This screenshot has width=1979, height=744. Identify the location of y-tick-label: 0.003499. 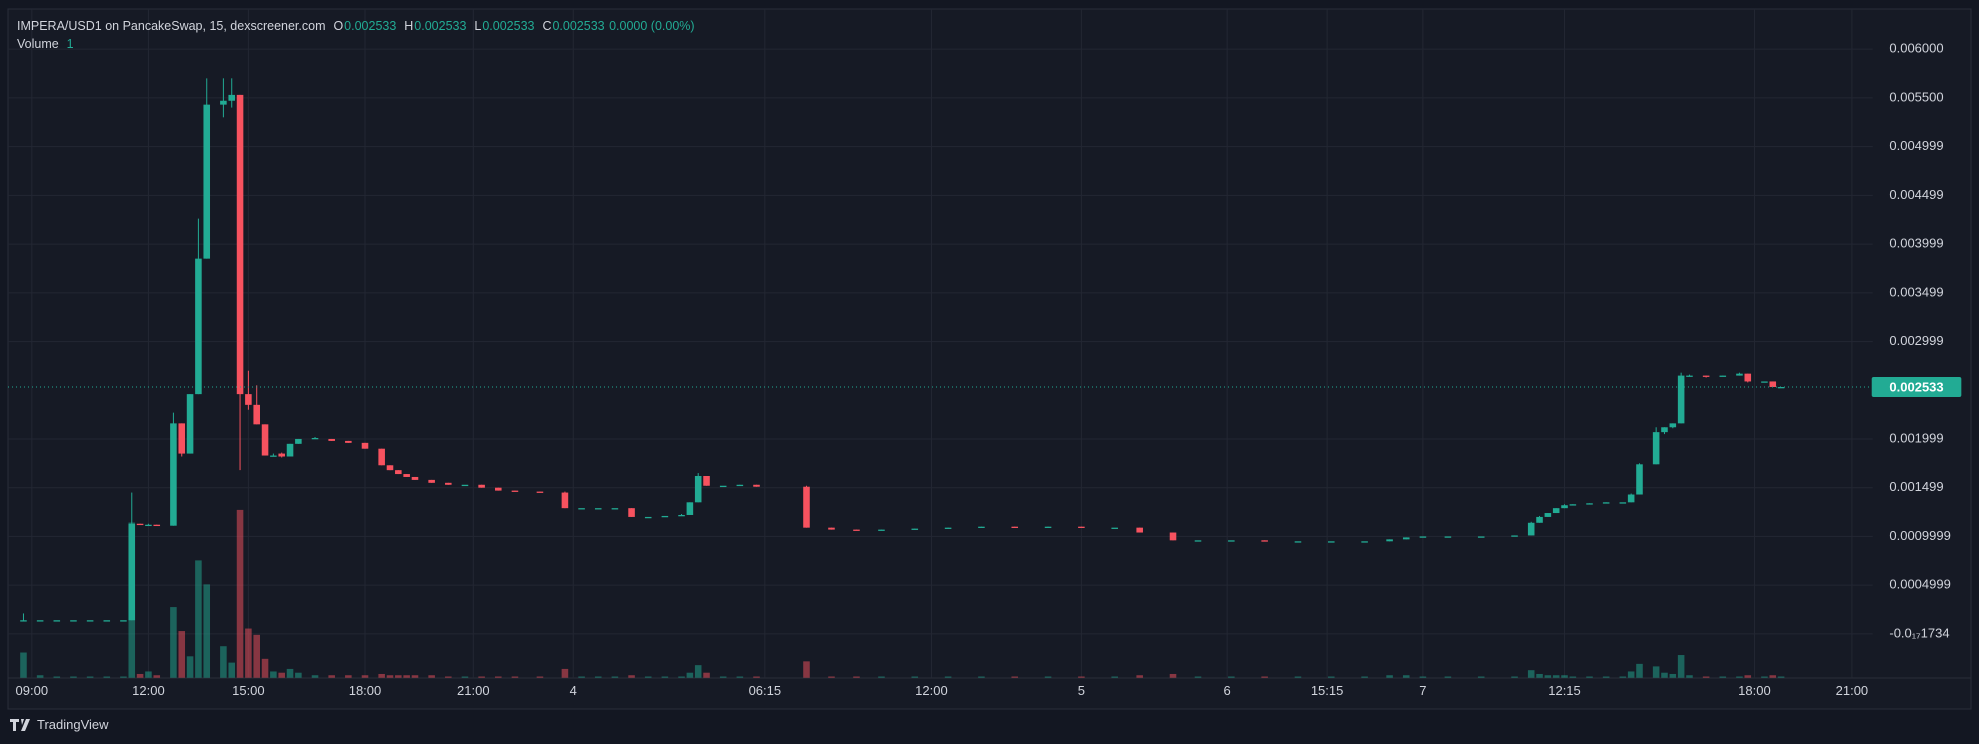
(1916, 291).